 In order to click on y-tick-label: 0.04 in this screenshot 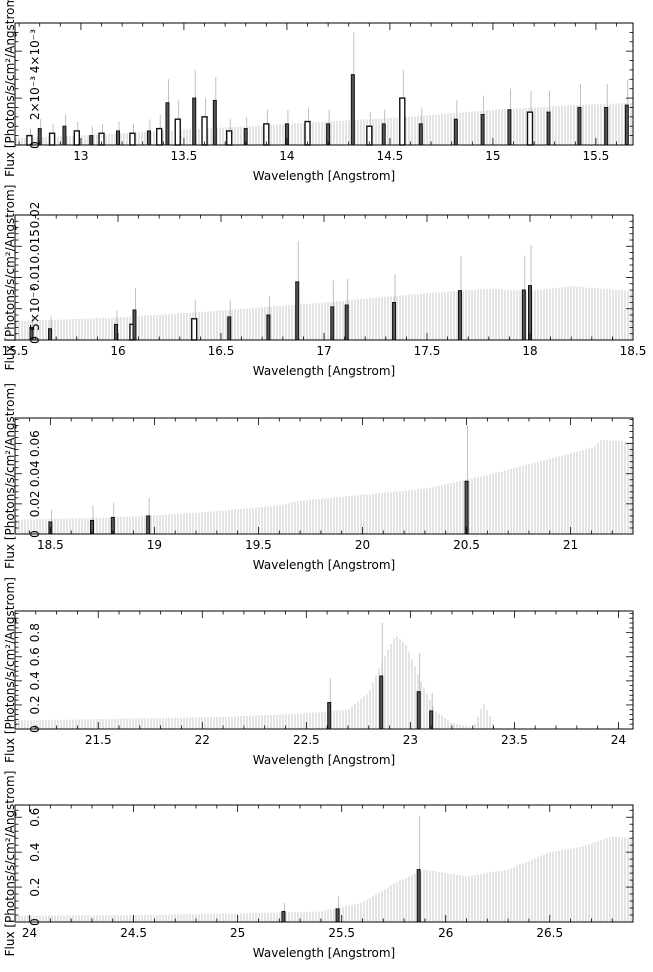, I will do `click(35, 473)`.